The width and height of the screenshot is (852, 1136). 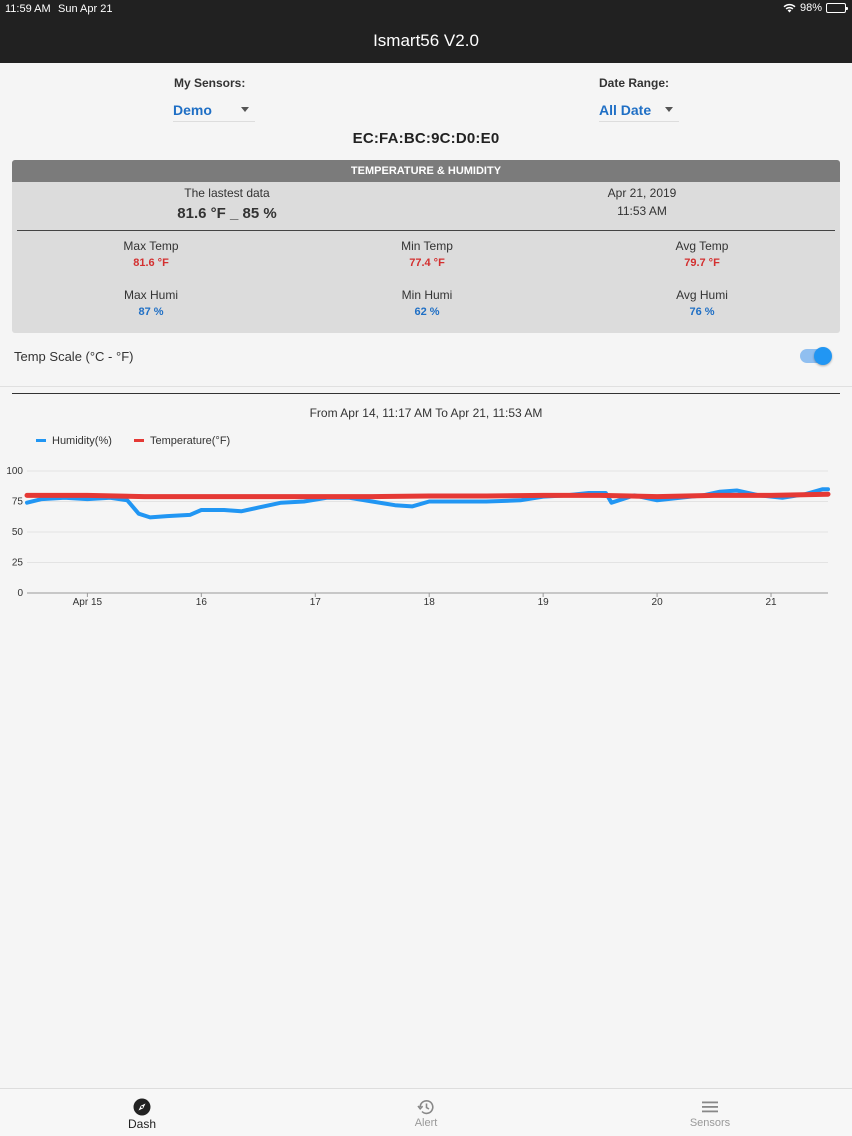 I want to click on x-tick-label: 16, so click(x=202, y=602).